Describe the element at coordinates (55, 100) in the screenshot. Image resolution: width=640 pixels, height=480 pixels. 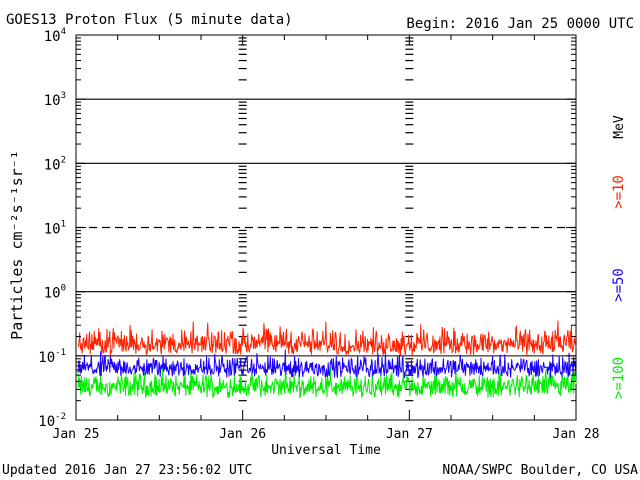
I see `y-tick-label: 10³` at that location.